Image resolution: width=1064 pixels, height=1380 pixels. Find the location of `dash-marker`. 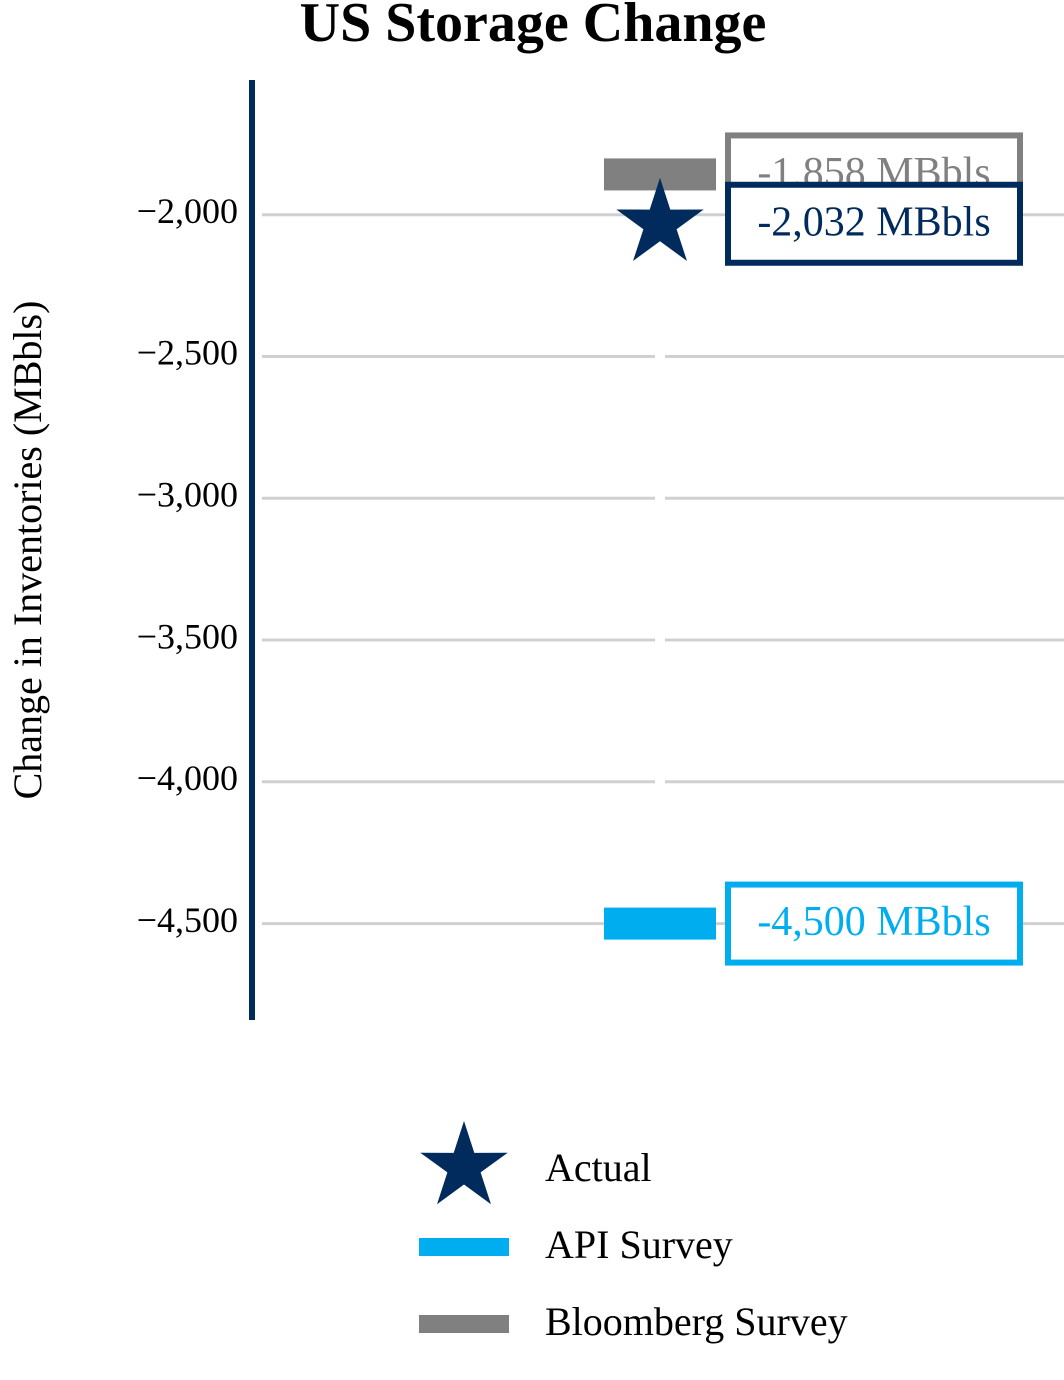

dash-marker is located at coordinates (660, 923).